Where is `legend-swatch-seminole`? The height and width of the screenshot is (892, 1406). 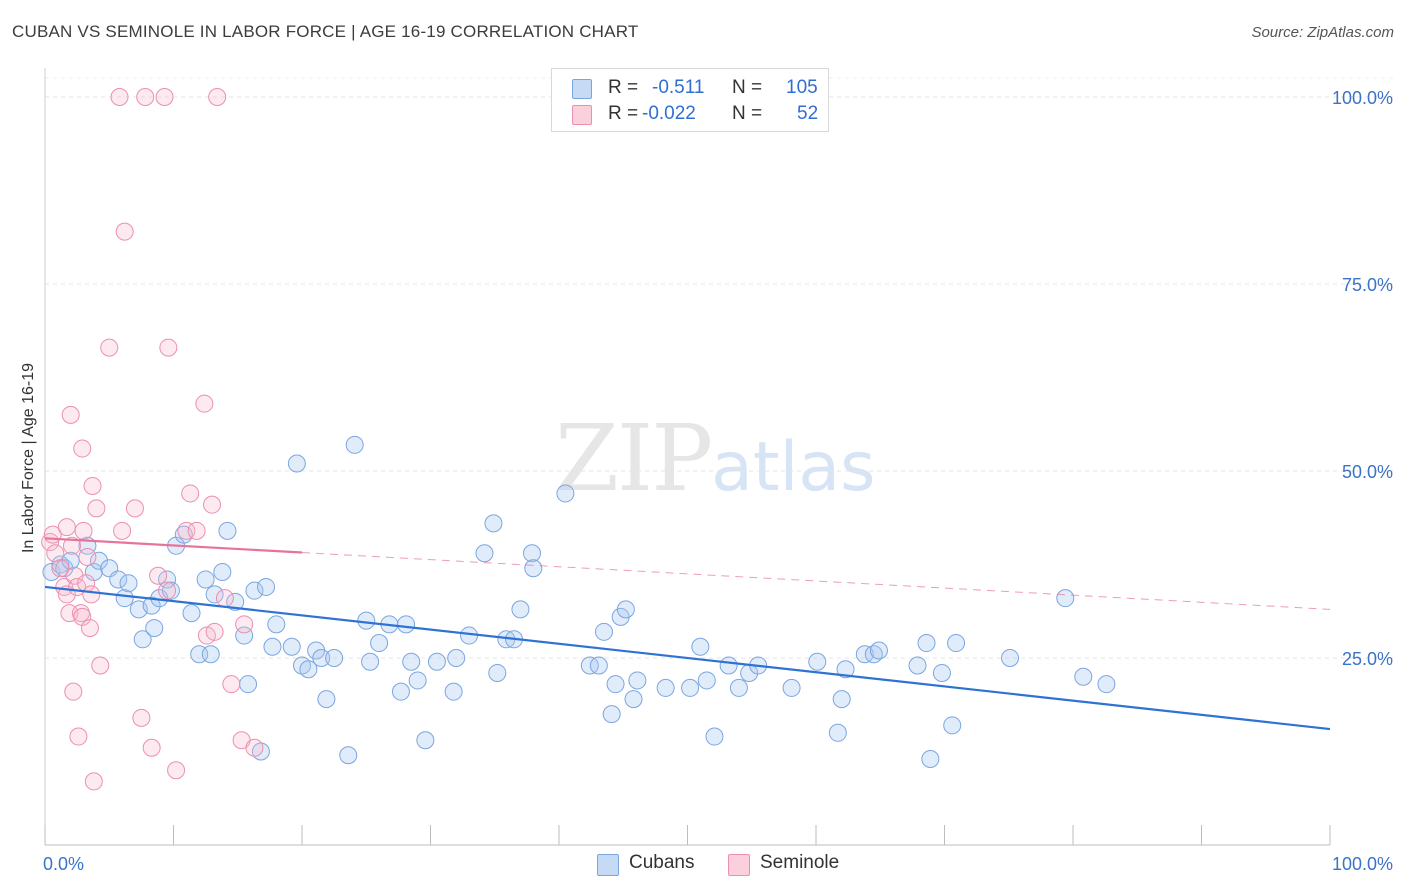 legend-swatch-seminole is located at coordinates (582, 115).